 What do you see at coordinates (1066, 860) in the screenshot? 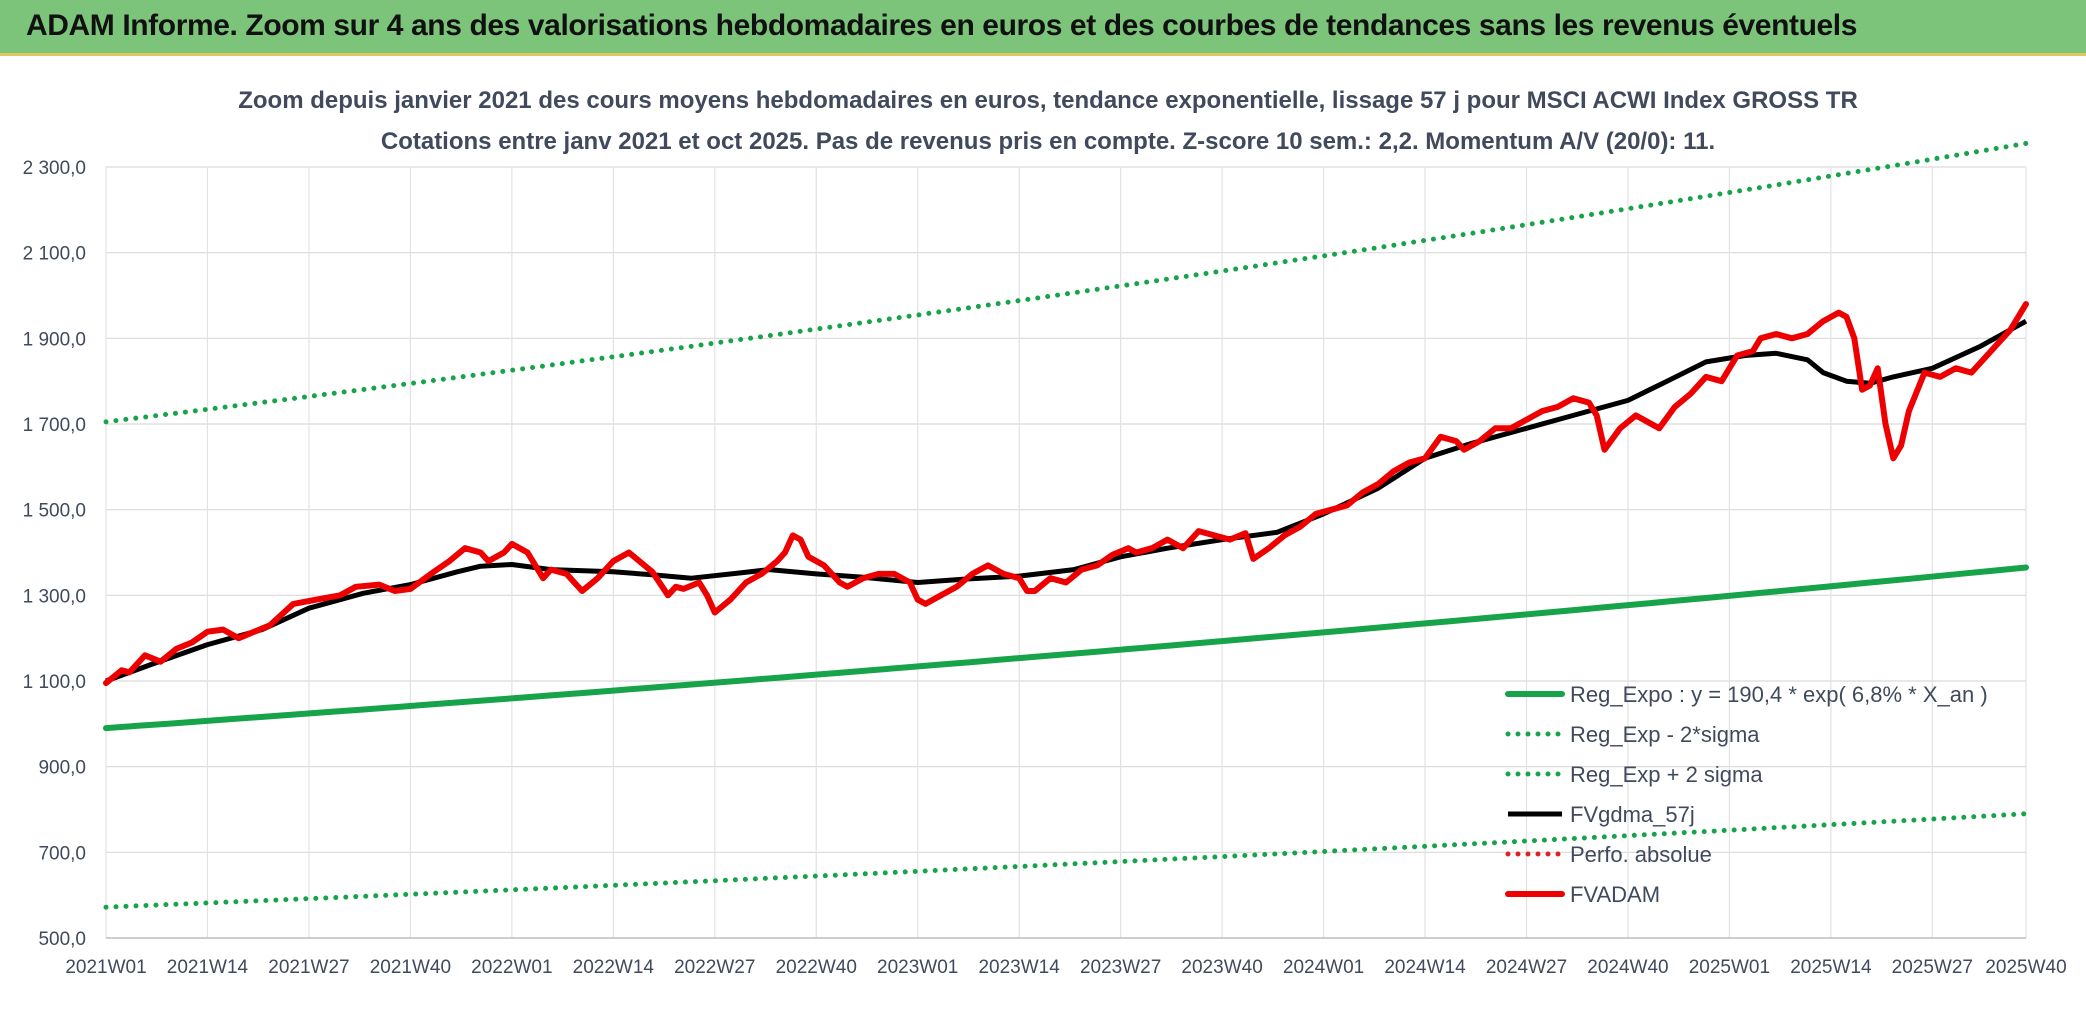
I see `series-line-reg-exp-2-sigma` at bounding box center [1066, 860].